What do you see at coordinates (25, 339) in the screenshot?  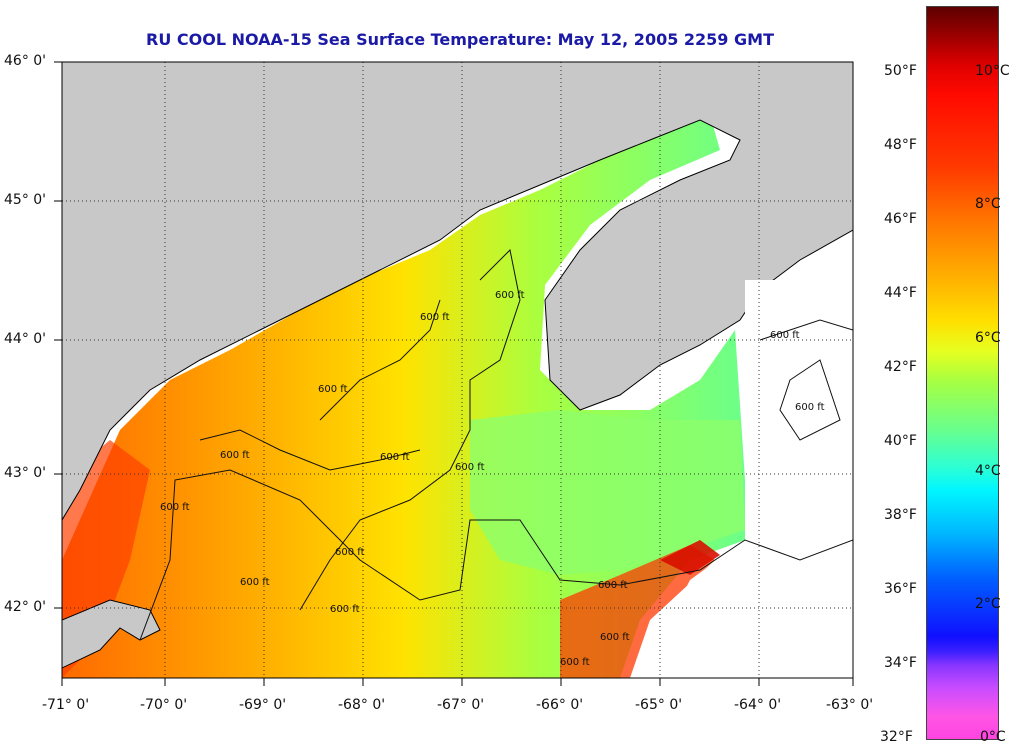 I see `lat-label-44: 44° 0'` at bounding box center [25, 339].